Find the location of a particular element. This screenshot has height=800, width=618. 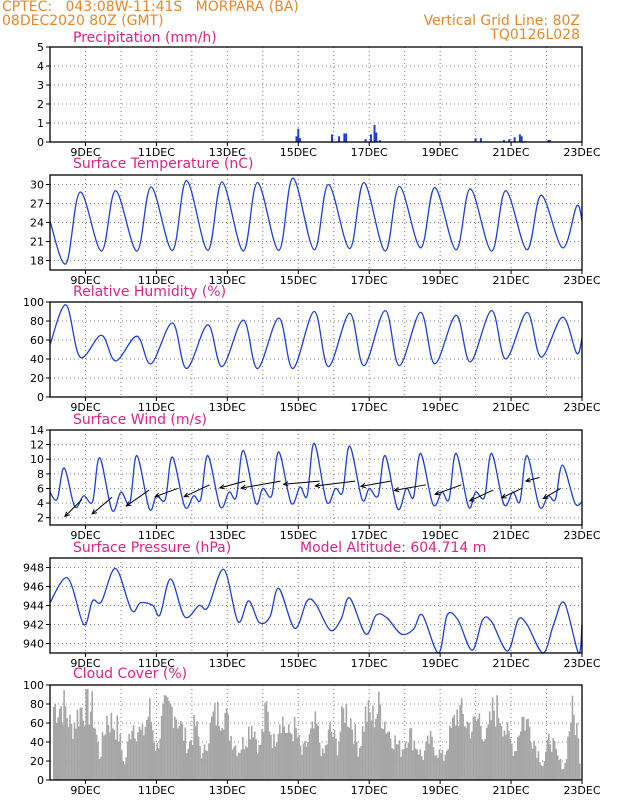

y-tick-label: 24 is located at coordinates (37, 223).